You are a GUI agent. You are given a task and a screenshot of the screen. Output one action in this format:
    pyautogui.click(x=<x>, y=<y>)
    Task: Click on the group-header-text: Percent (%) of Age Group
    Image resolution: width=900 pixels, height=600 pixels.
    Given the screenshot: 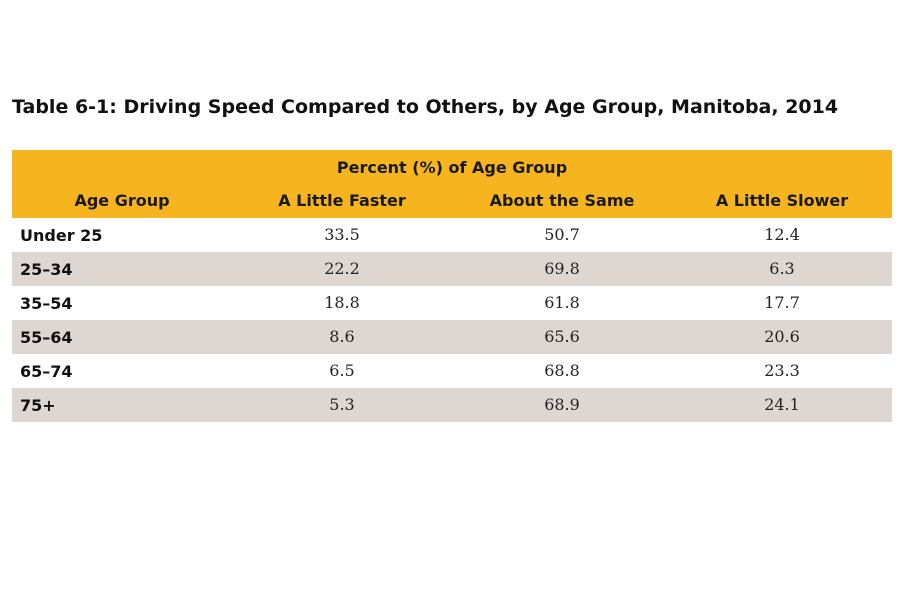 What is the action you would take?
    pyautogui.click(x=452, y=167)
    